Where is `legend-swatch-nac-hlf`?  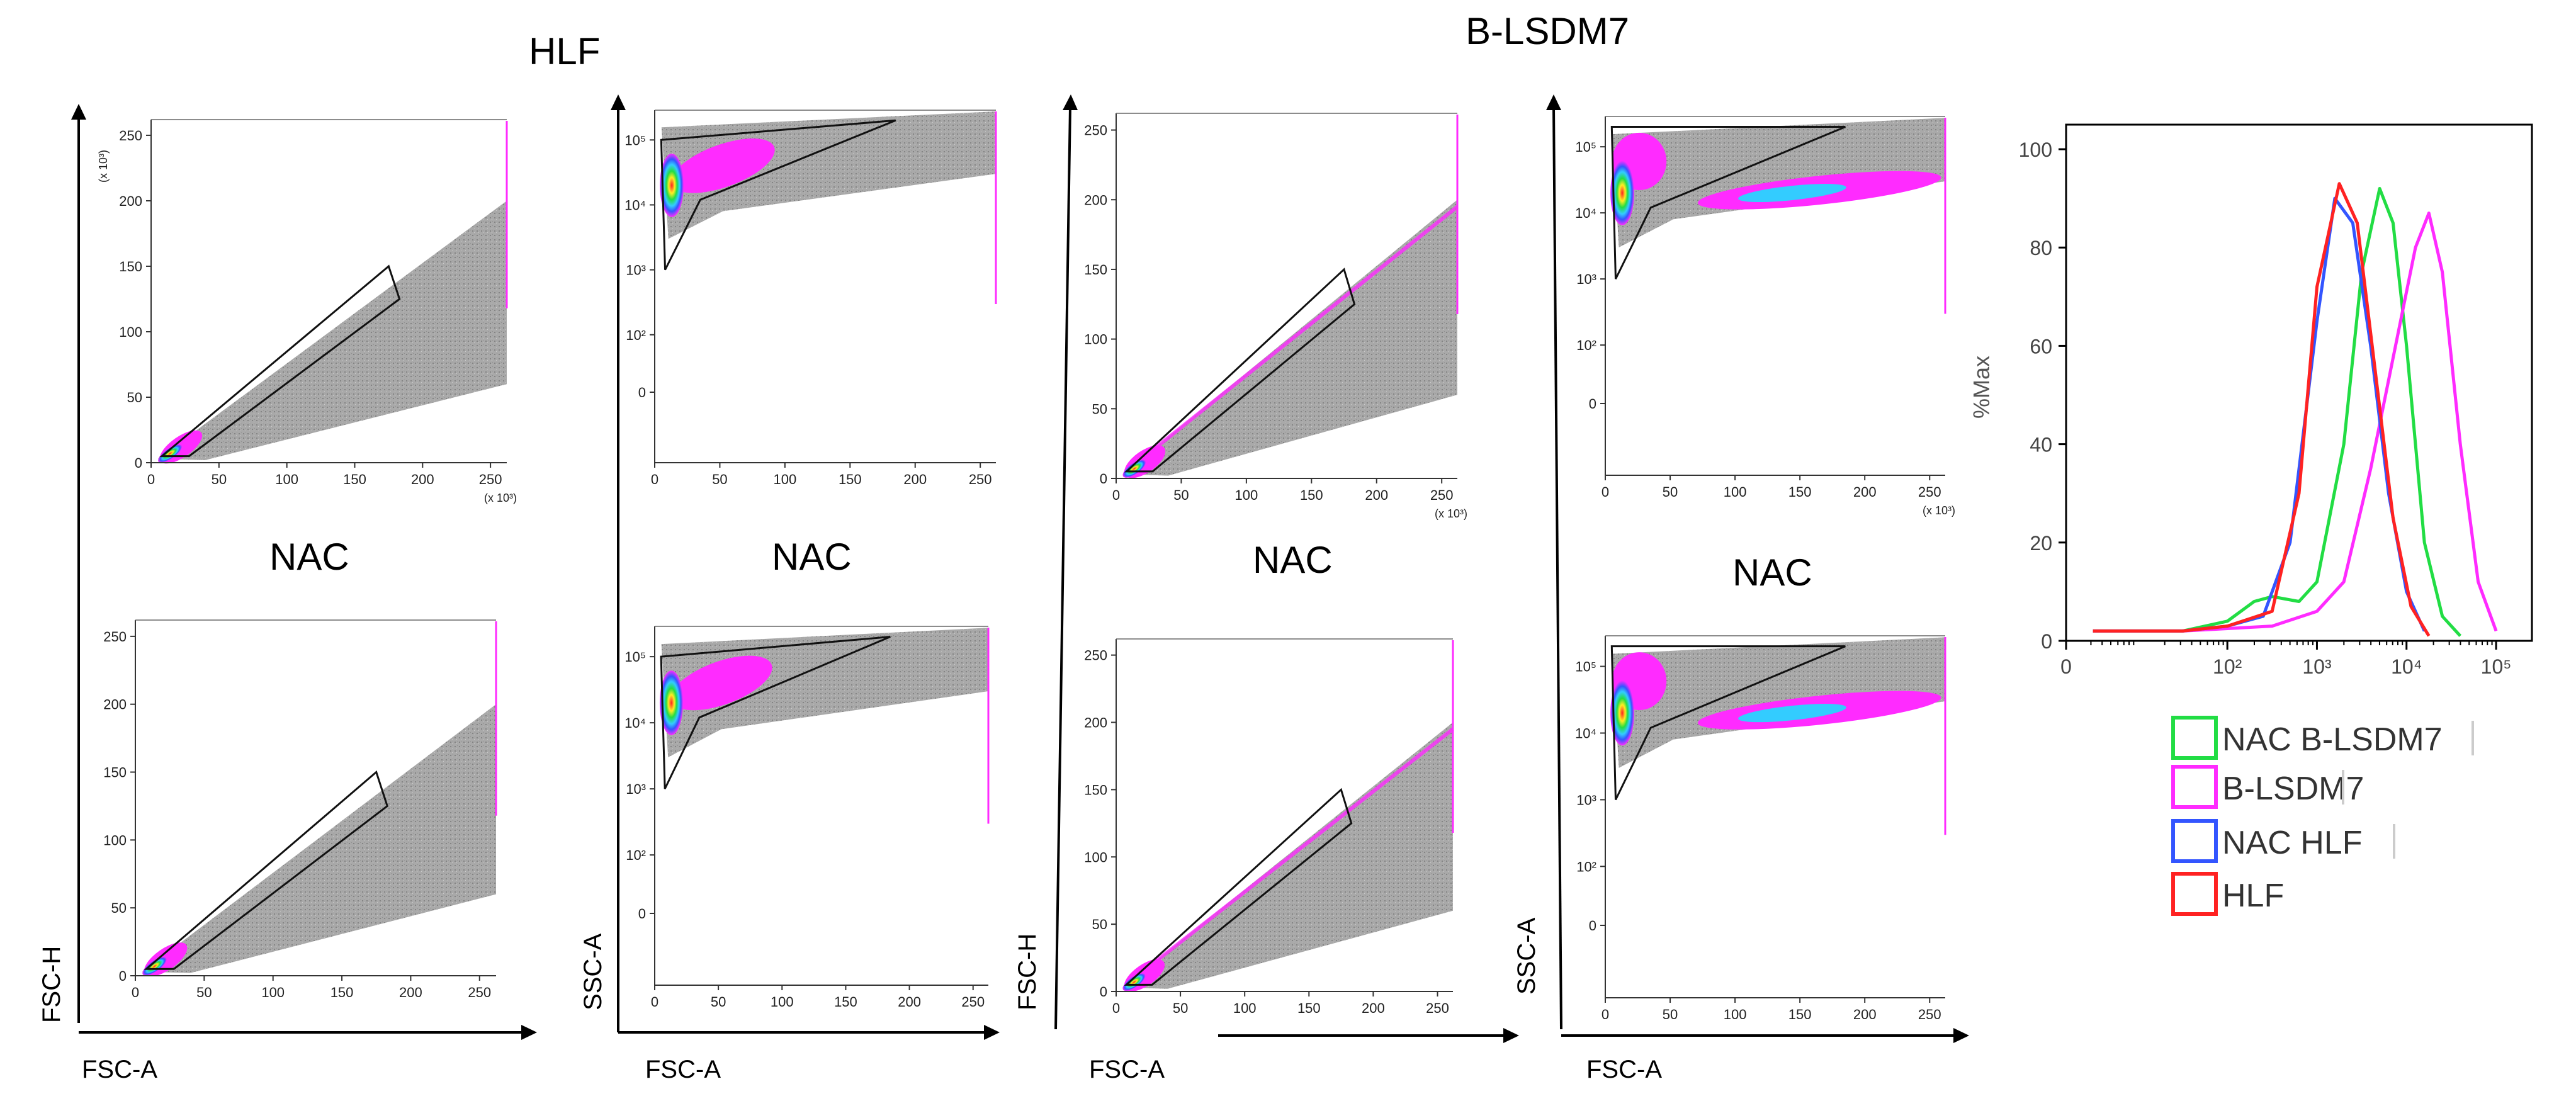
legend-swatch-nac-hlf is located at coordinates (2194, 841).